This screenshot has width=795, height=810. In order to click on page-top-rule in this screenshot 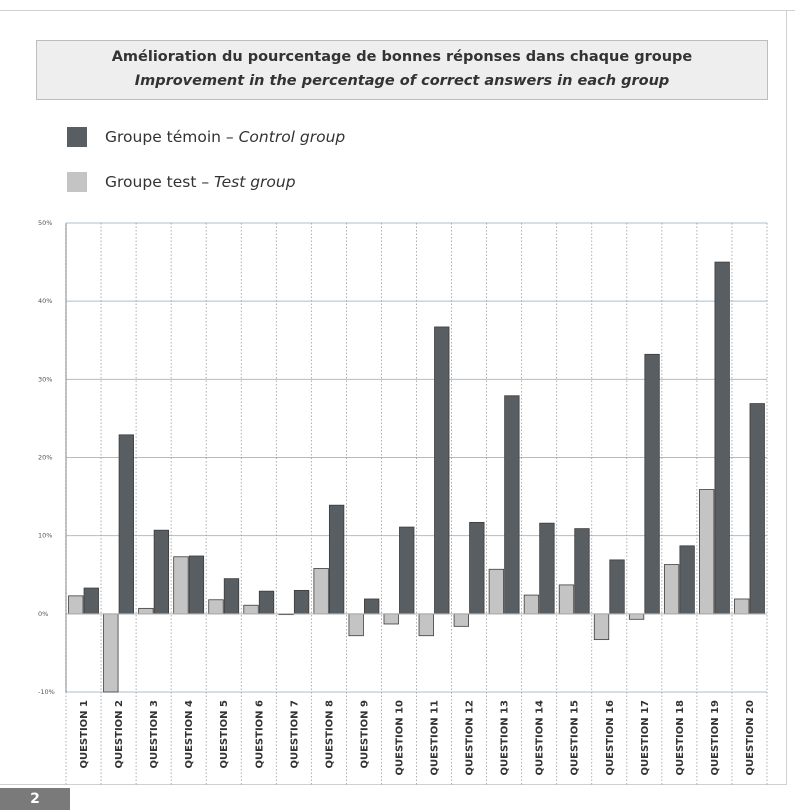, I will do `click(397, 10)`.